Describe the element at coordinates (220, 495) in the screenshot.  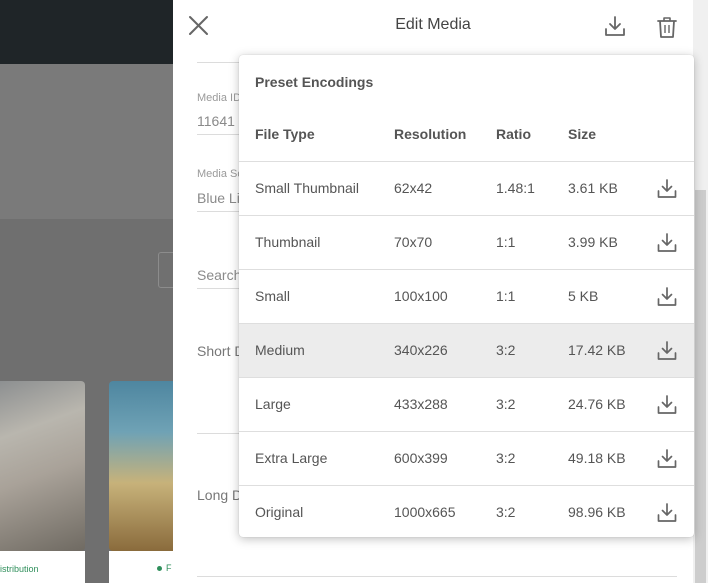
I see `long-description-label: Long D` at that location.